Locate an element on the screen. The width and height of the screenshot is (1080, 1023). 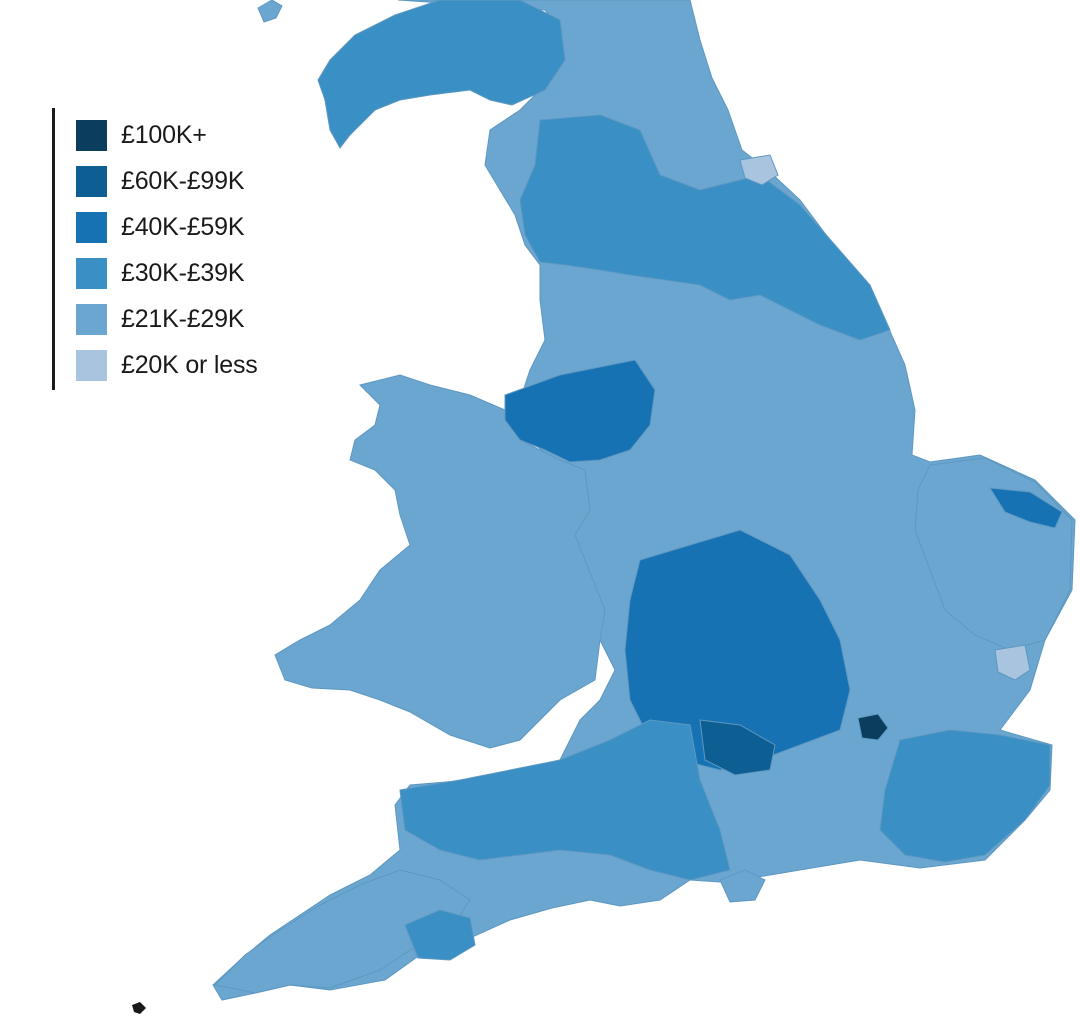
london-region is located at coordinates (873, 727).